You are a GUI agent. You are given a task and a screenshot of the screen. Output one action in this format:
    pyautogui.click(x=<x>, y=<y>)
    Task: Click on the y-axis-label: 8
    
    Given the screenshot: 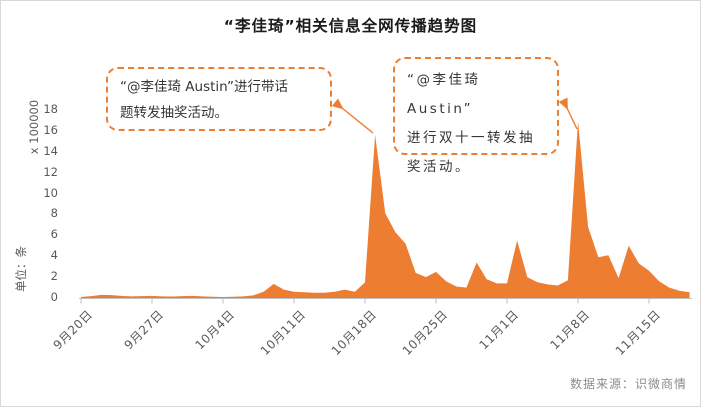 What is the action you would take?
    pyautogui.click(x=54, y=213)
    